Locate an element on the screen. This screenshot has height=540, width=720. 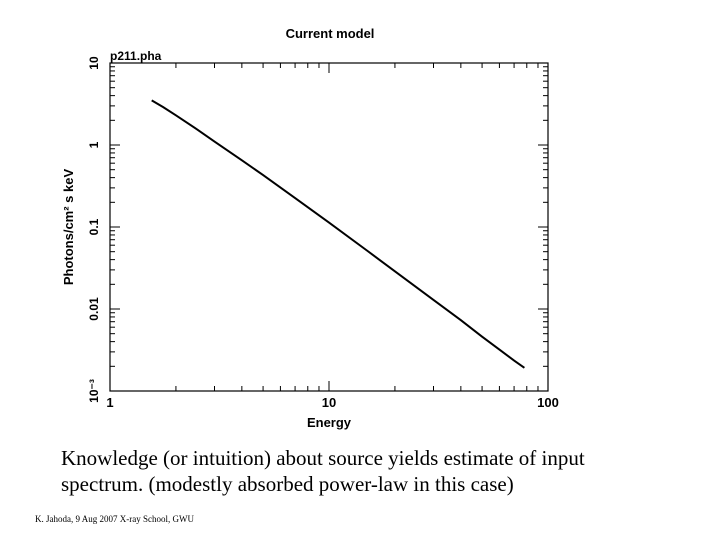
y-tick-label: 0.1 is located at coordinates (94, 226).